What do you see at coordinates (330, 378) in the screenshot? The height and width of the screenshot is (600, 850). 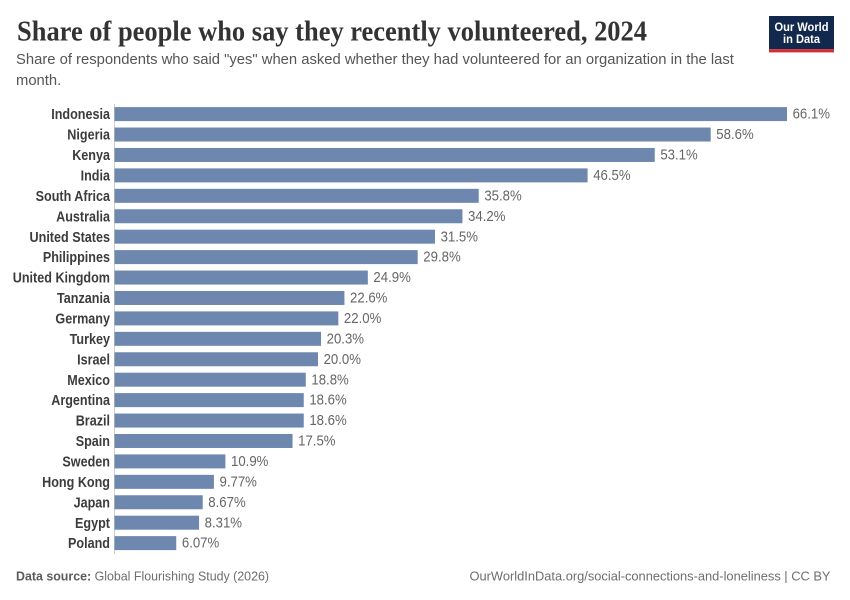 I see `svg-text: 18.8%` at bounding box center [330, 378].